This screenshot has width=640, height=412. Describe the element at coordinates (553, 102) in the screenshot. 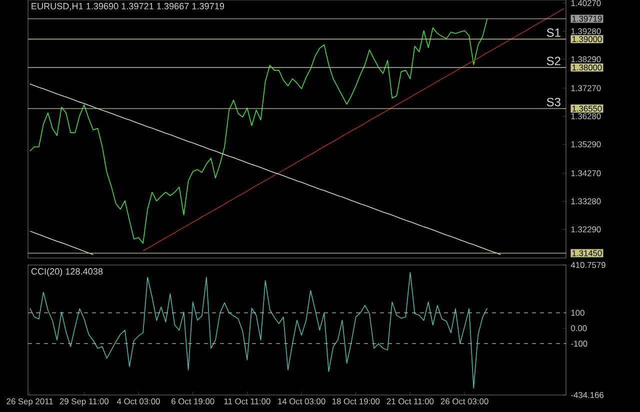

I see `ref-line-label: S3` at that location.